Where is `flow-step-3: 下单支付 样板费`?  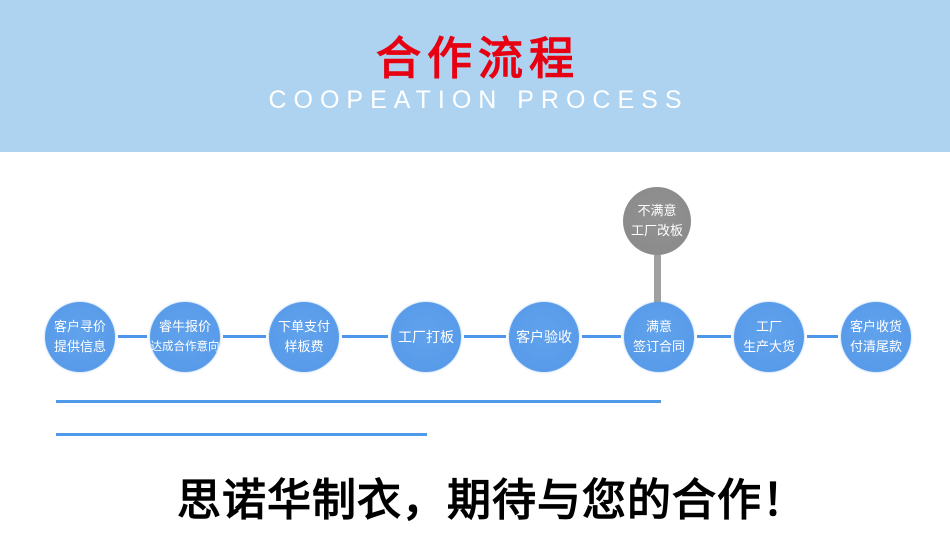
flow-step-3: 下单支付 样板费 is located at coordinates (304, 337).